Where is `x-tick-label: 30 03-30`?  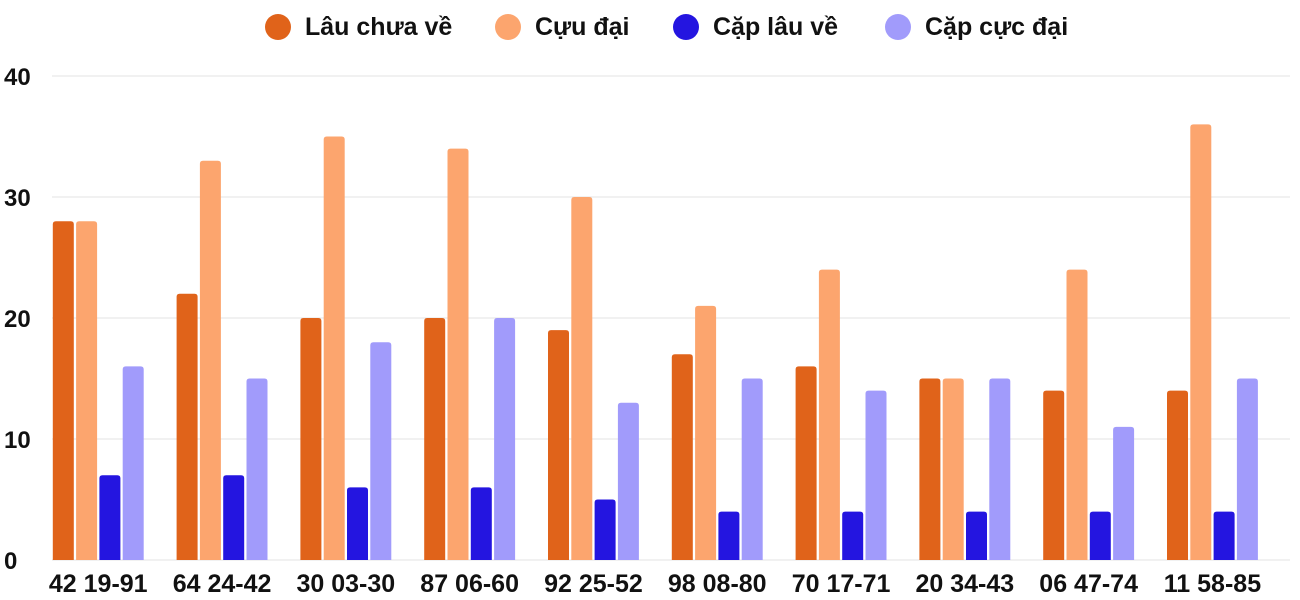
x-tick-label: 30 03-30 is located at coordinates (345, 584).